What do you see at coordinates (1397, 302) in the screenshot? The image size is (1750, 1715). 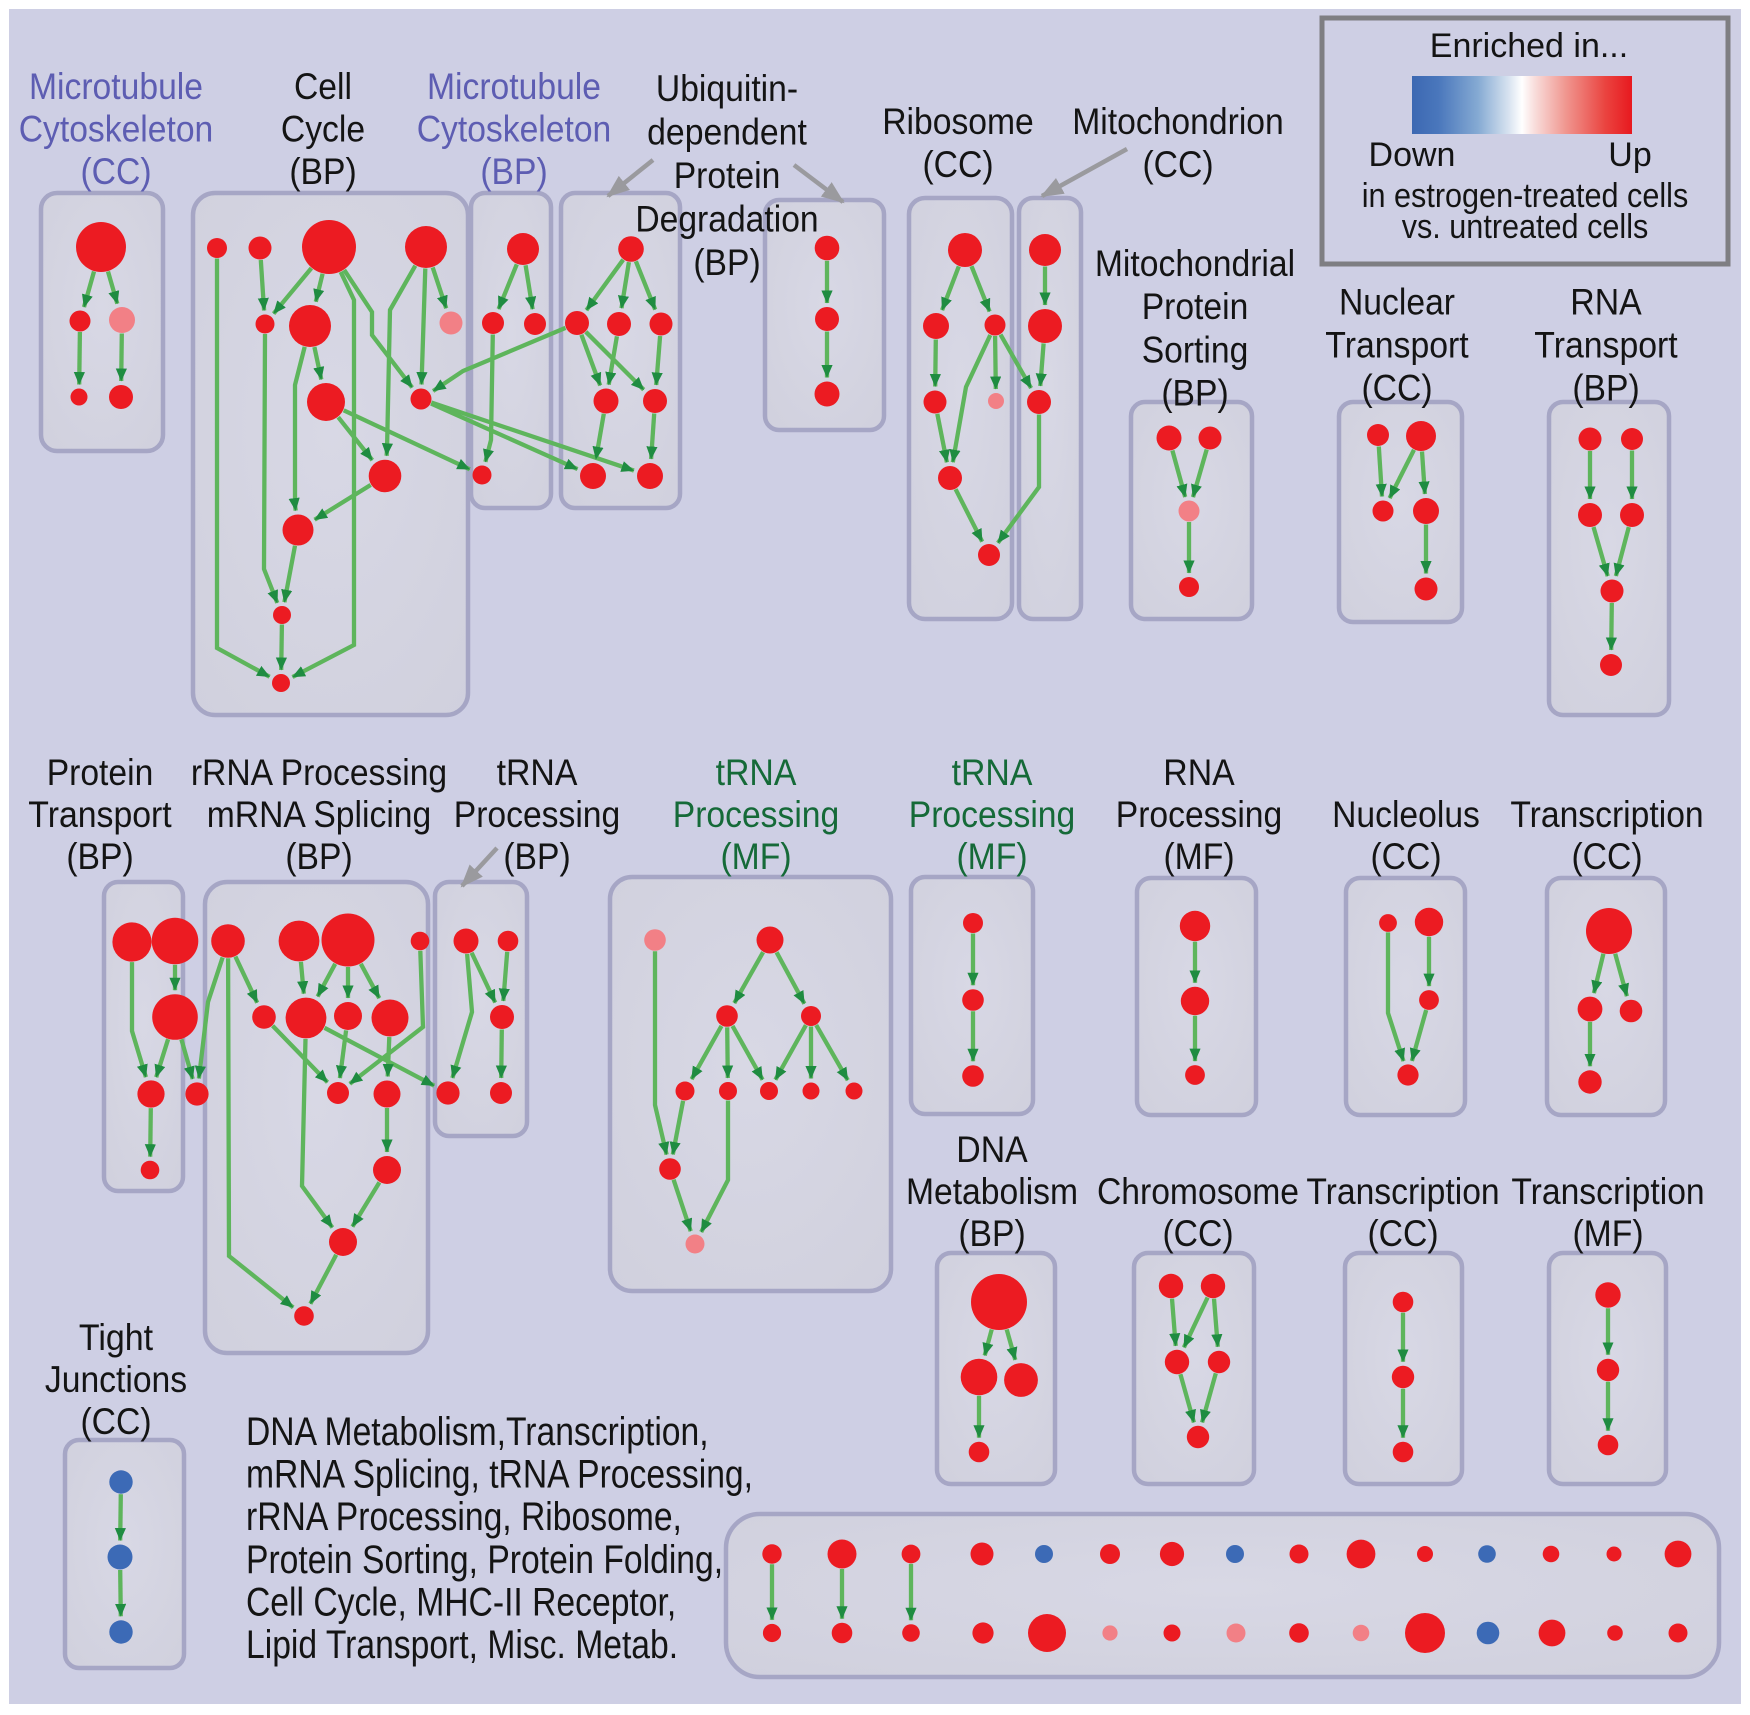 I see `svg-text: Nuclear` at bounding box center [1397, 302].